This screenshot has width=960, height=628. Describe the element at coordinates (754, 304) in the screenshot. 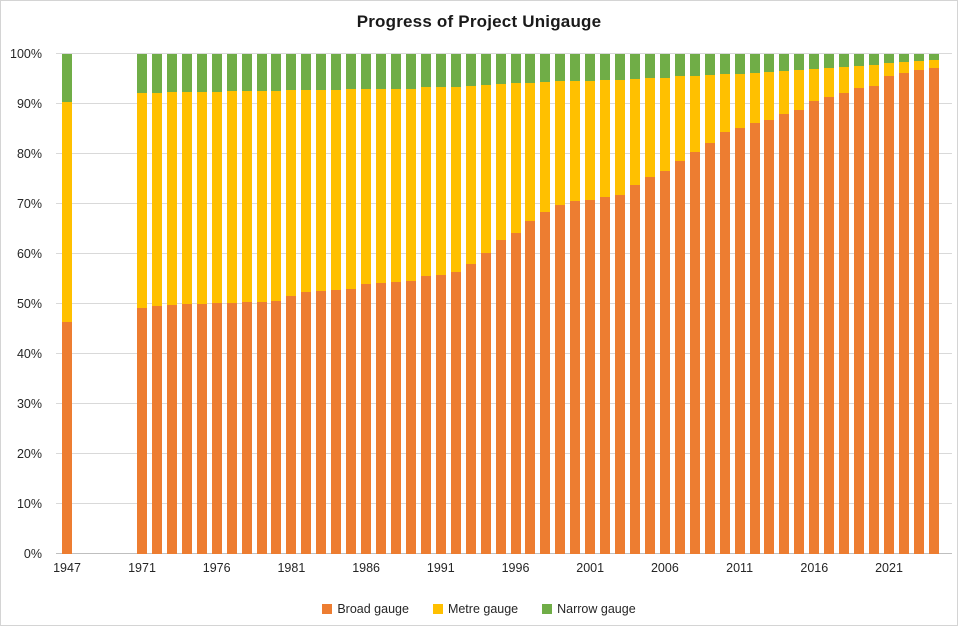

I see `bar-2012` at that location.